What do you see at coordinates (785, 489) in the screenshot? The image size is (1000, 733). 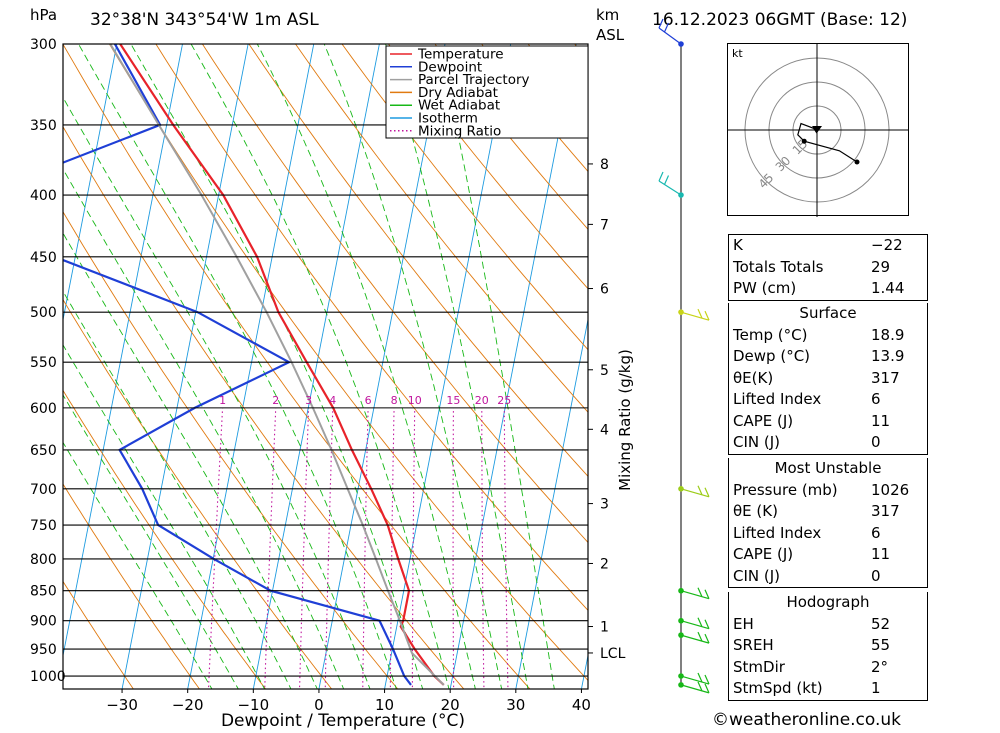 I see `table-row-label: Pressure (mb)` at bounding box center [785, 489].